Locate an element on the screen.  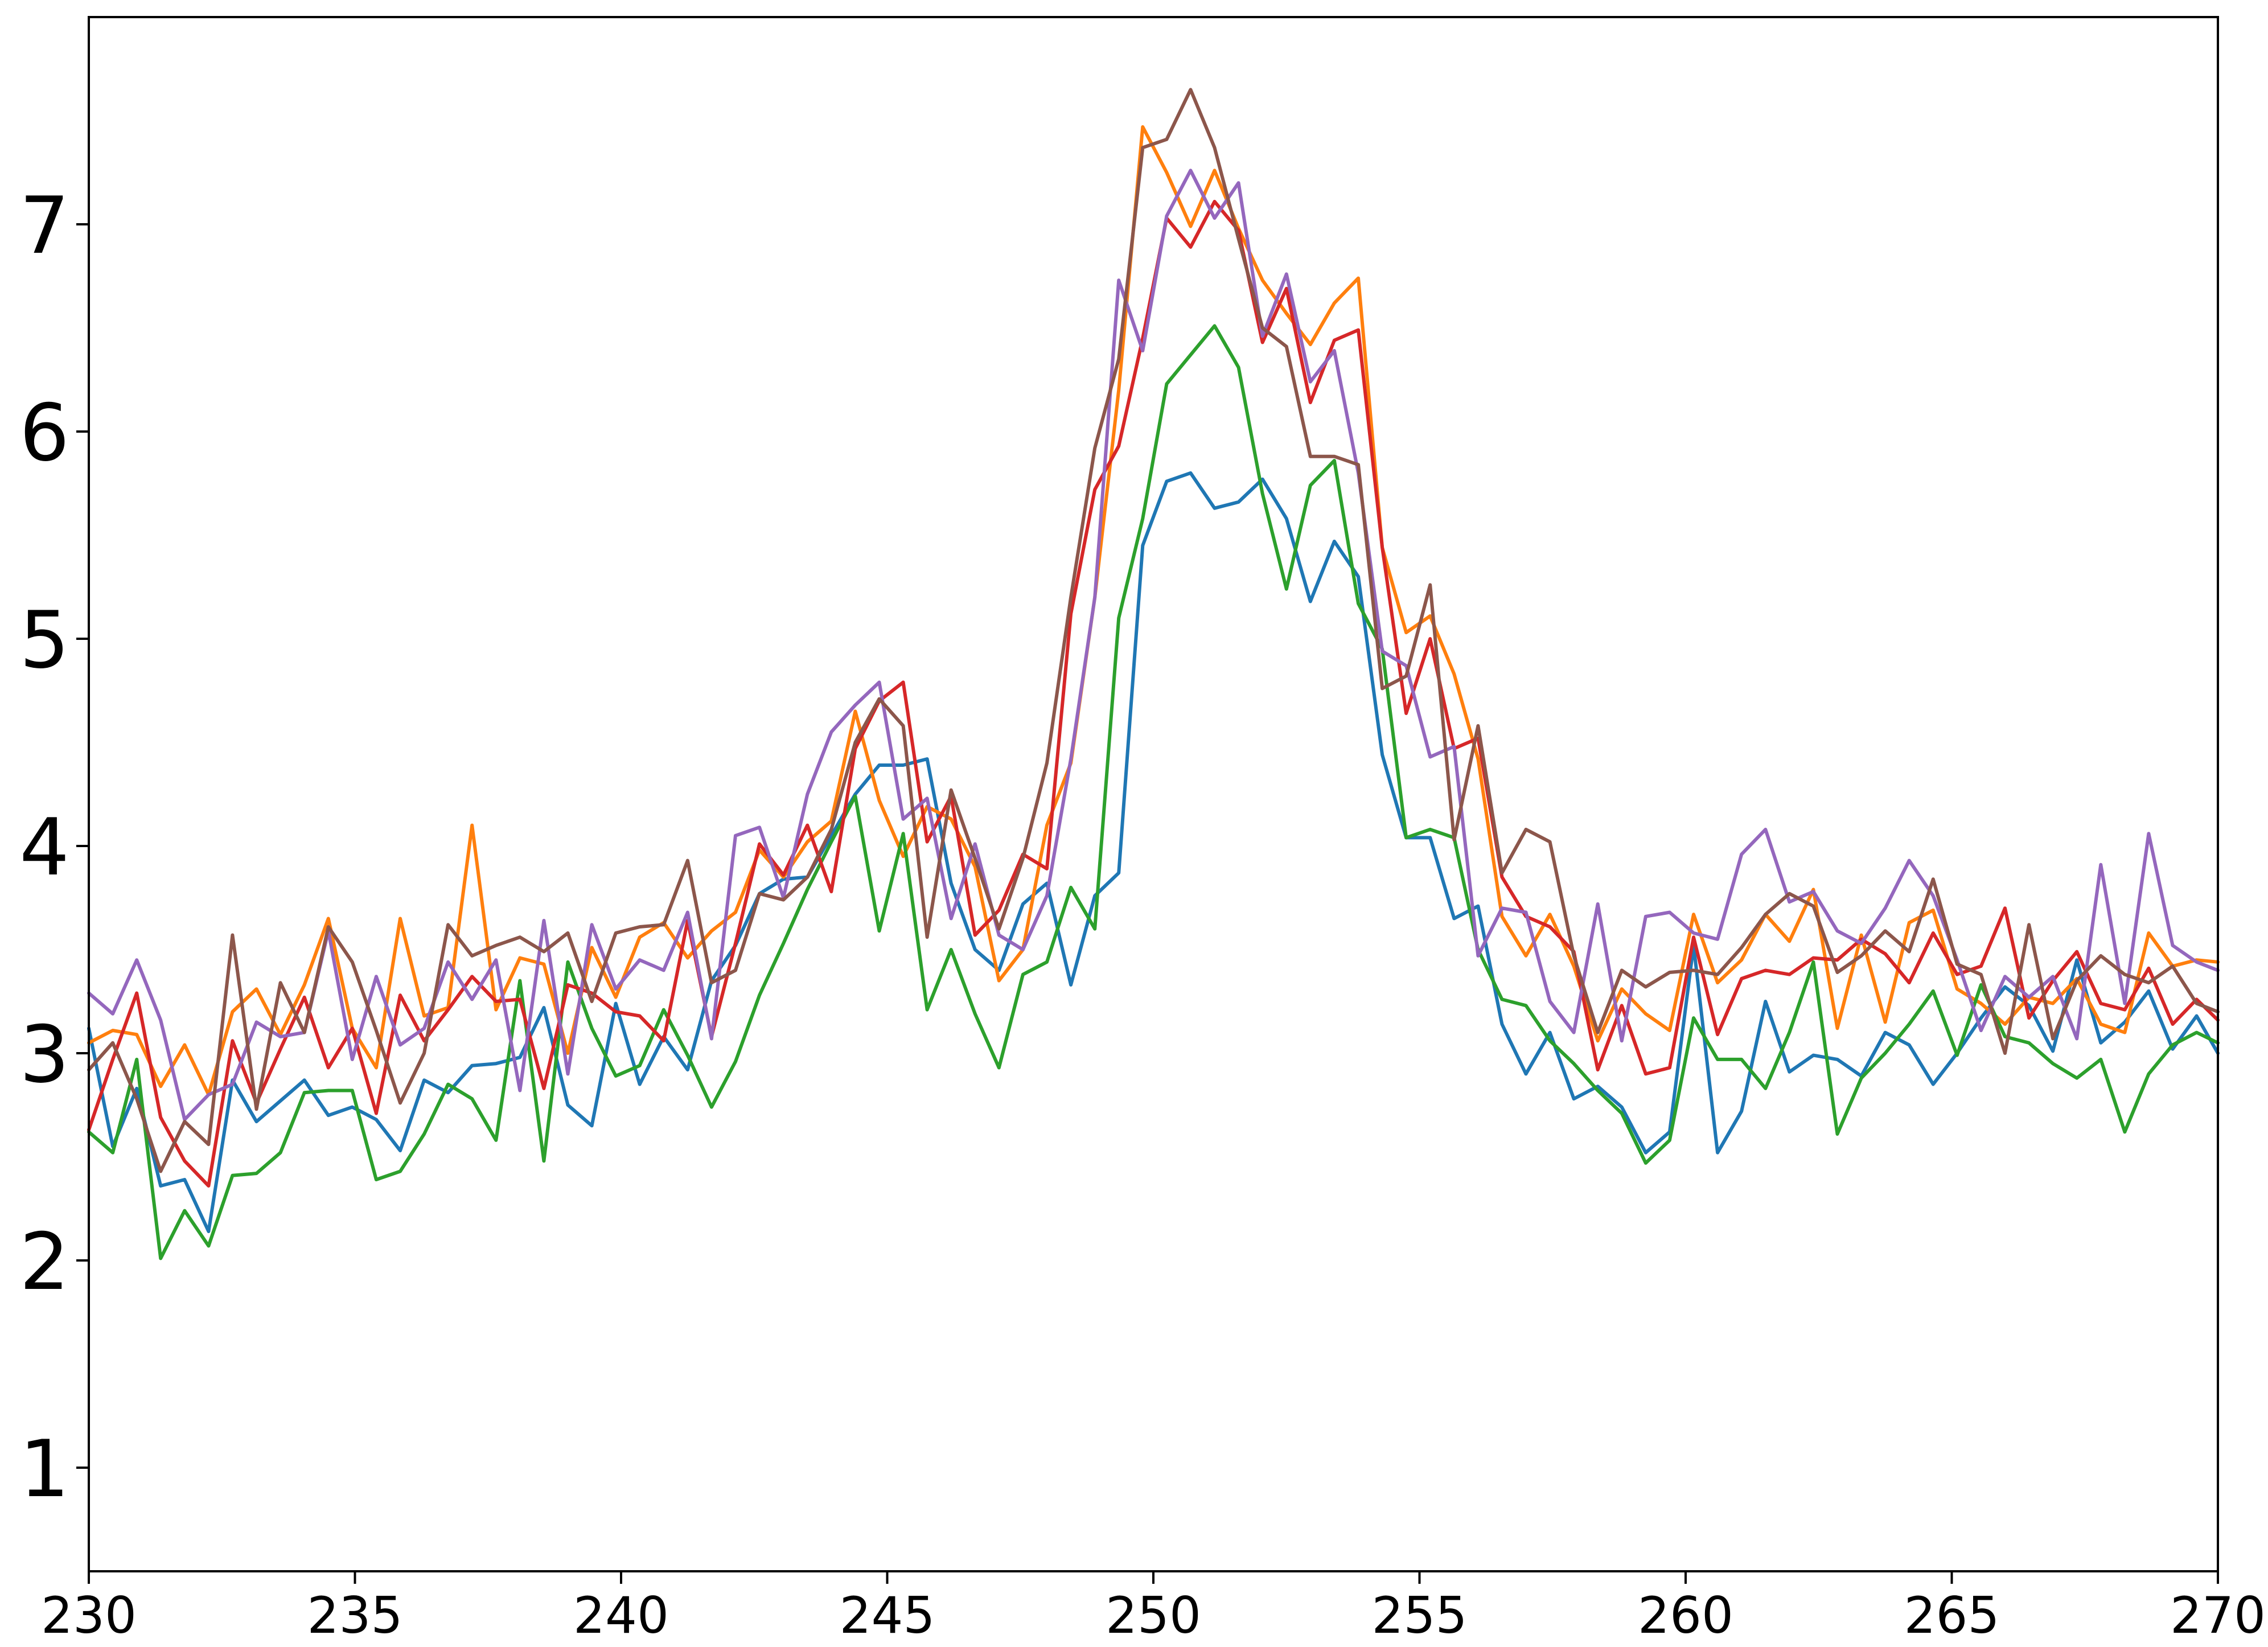
y-tick-label: 6 is located at coordinates (44, 433).